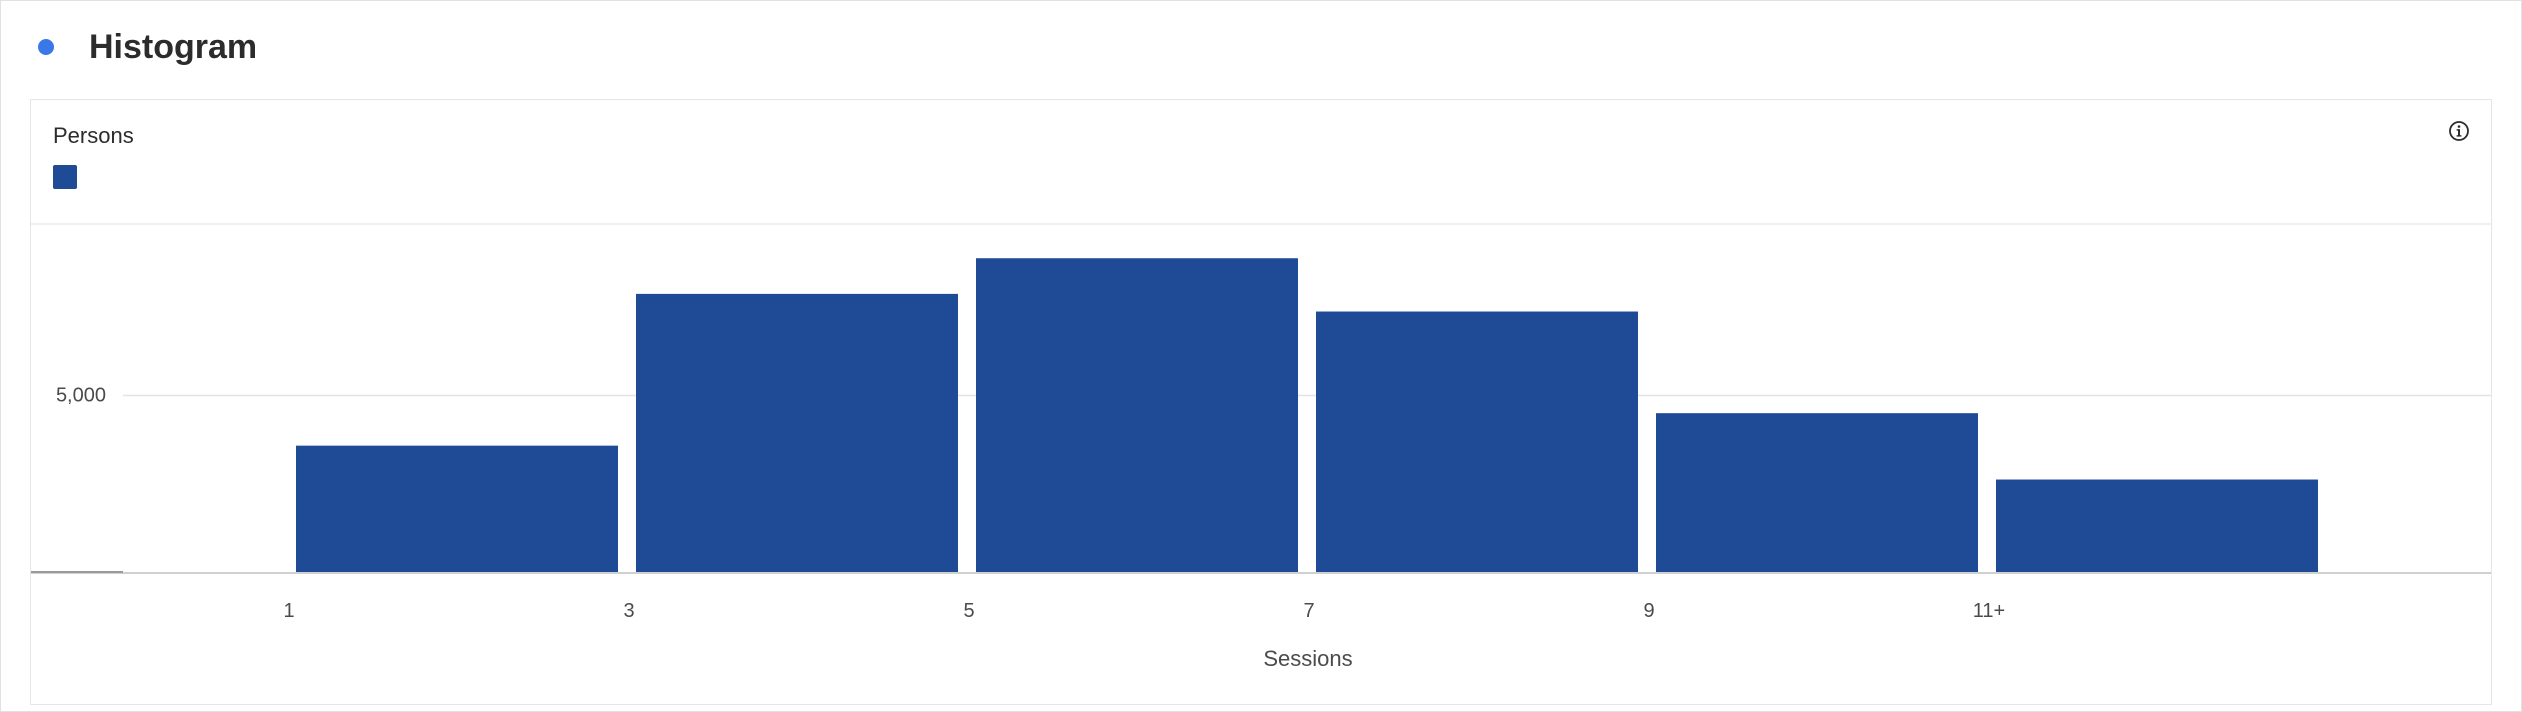 The width and height of the screenshot is (2522, 712). What do you see at coordinates (1307, 658) in the screenshot?
I see `x-axis-label: Sessions` at bounding box center [1307, 658].